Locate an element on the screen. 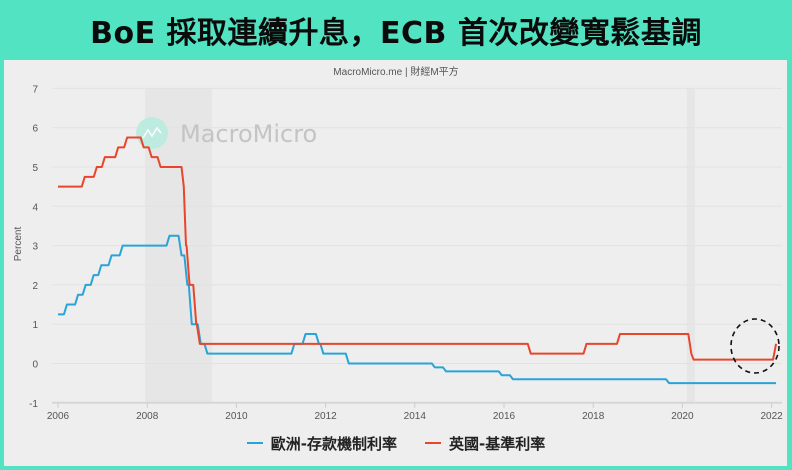 This screenshot has width=792, height=470. legend-item-boe: 英國-基準利率 is located at coordinates (485, 443).